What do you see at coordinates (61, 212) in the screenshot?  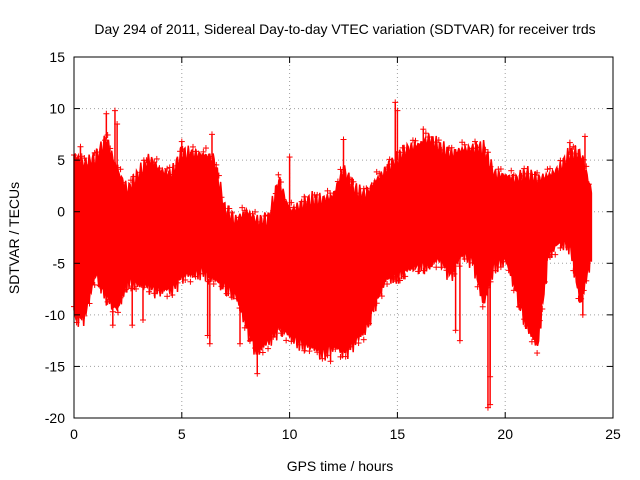 I see `y-tick-label: 0` at bounding box center [61, 212].